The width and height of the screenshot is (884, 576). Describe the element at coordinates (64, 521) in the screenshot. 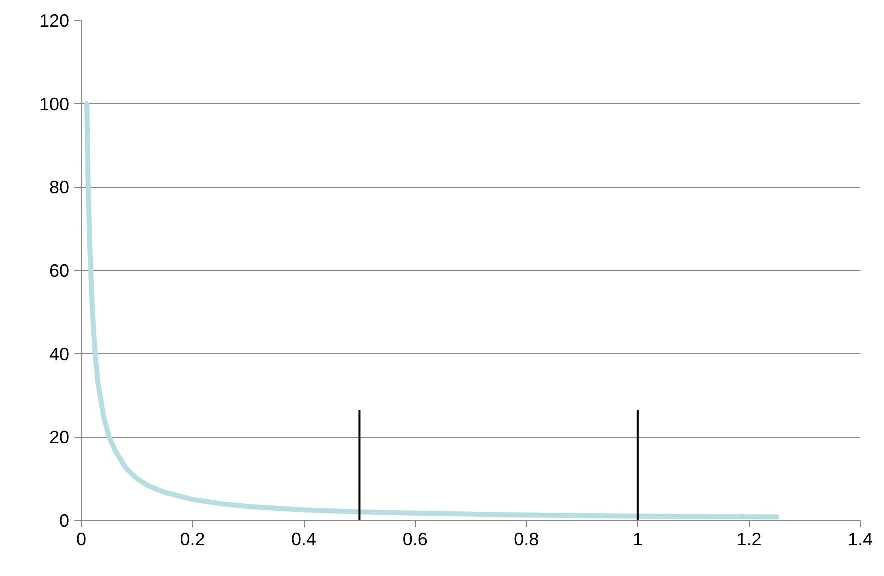

I see `y-tick-label: 0` at that location.